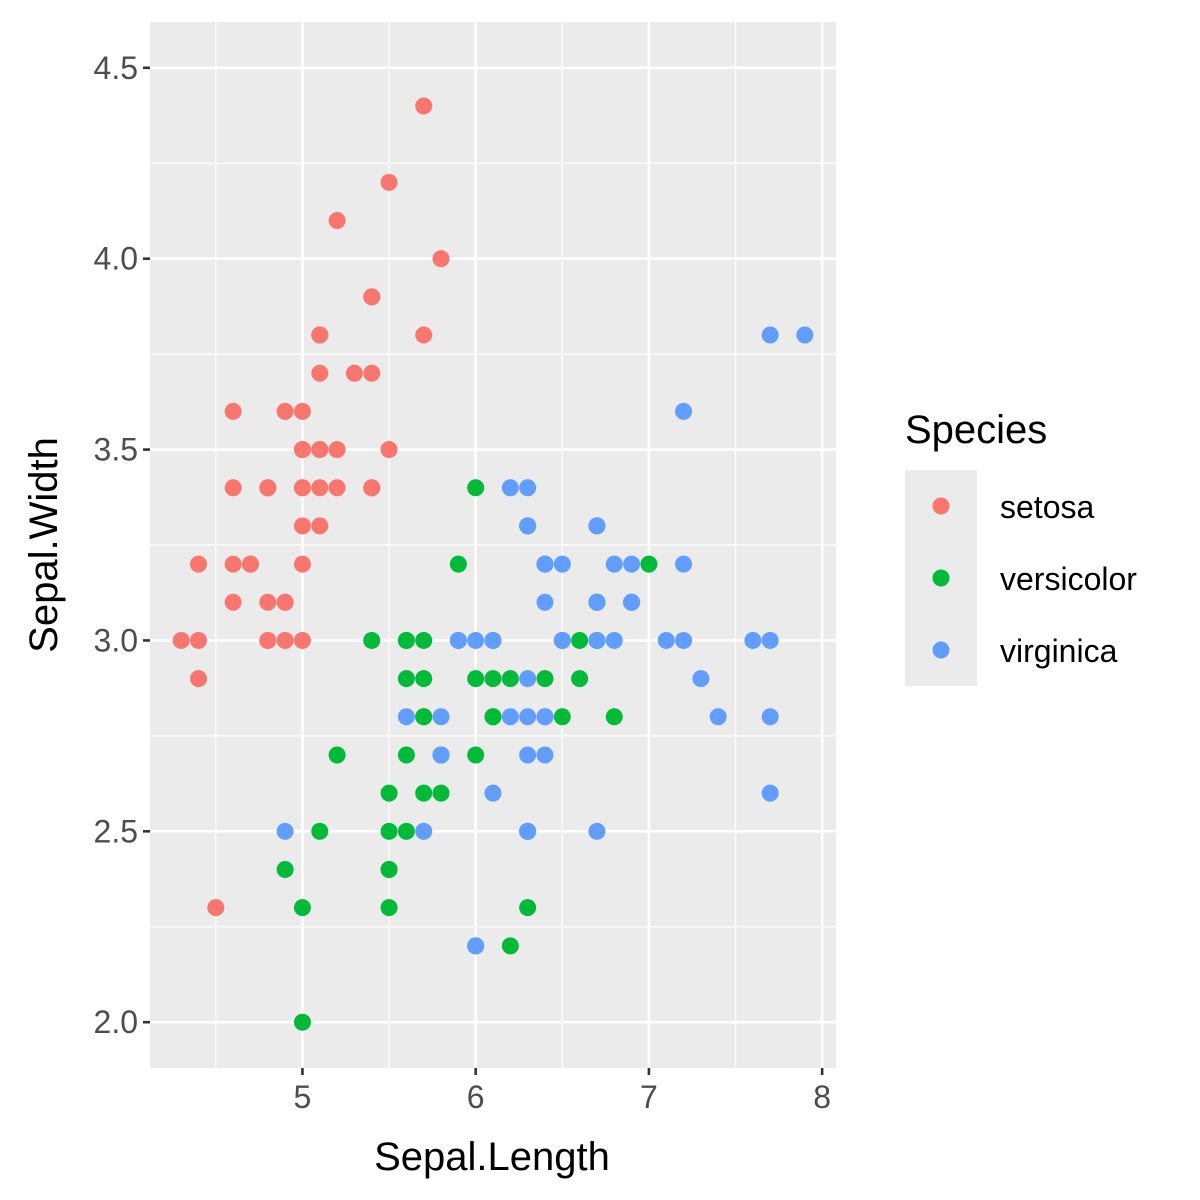  What do you see at coordinates (116, 68) in the screenshot?
I see `y-tick-label: 4.5` at bounding box center [116, 68].